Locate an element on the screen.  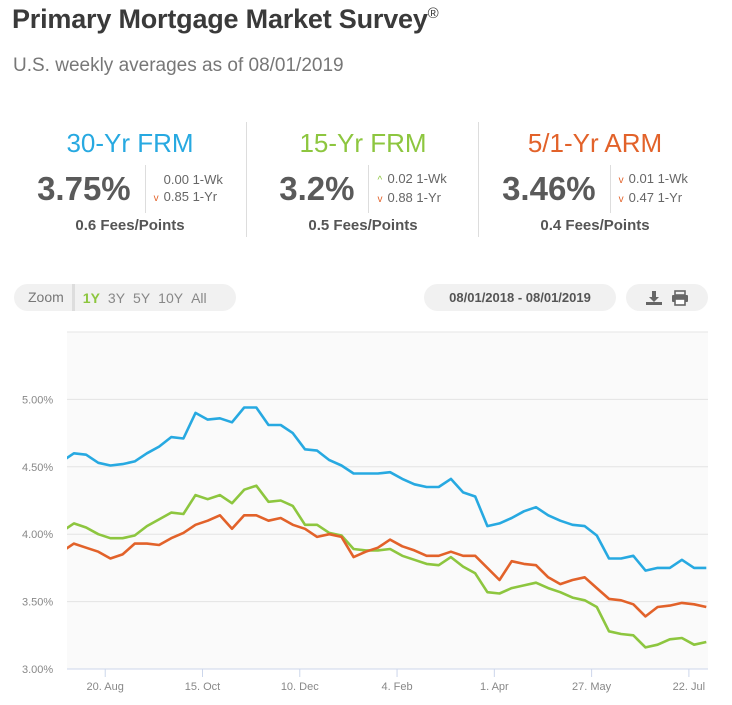
x-tick-label: 1. Apr is located at coordinates (494, 687).